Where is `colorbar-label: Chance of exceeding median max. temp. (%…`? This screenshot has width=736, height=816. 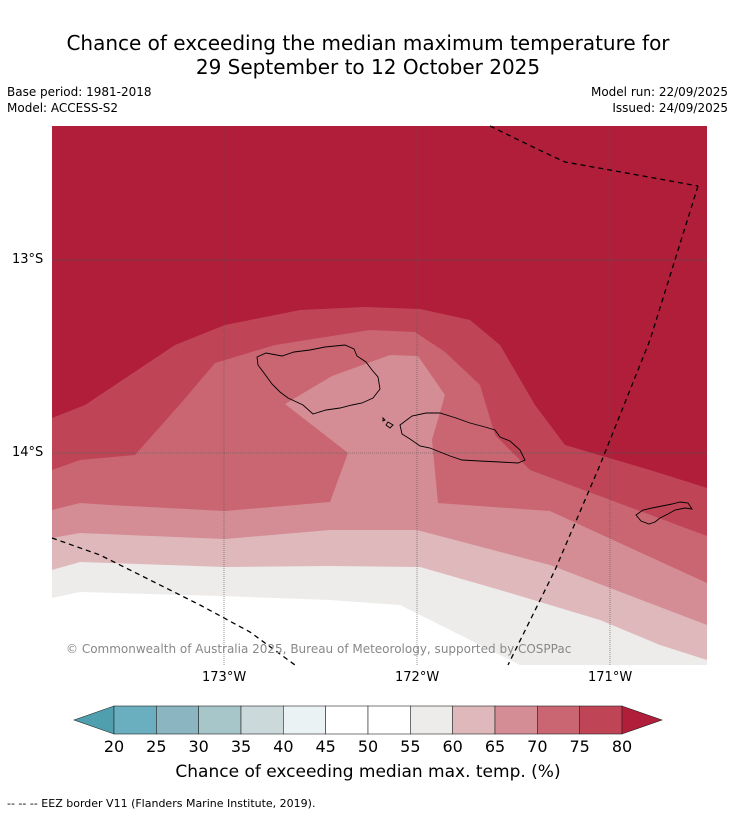 colorbar-label: Chance of exceeding median max. temp. (%… is located at coordinates (368, 772).